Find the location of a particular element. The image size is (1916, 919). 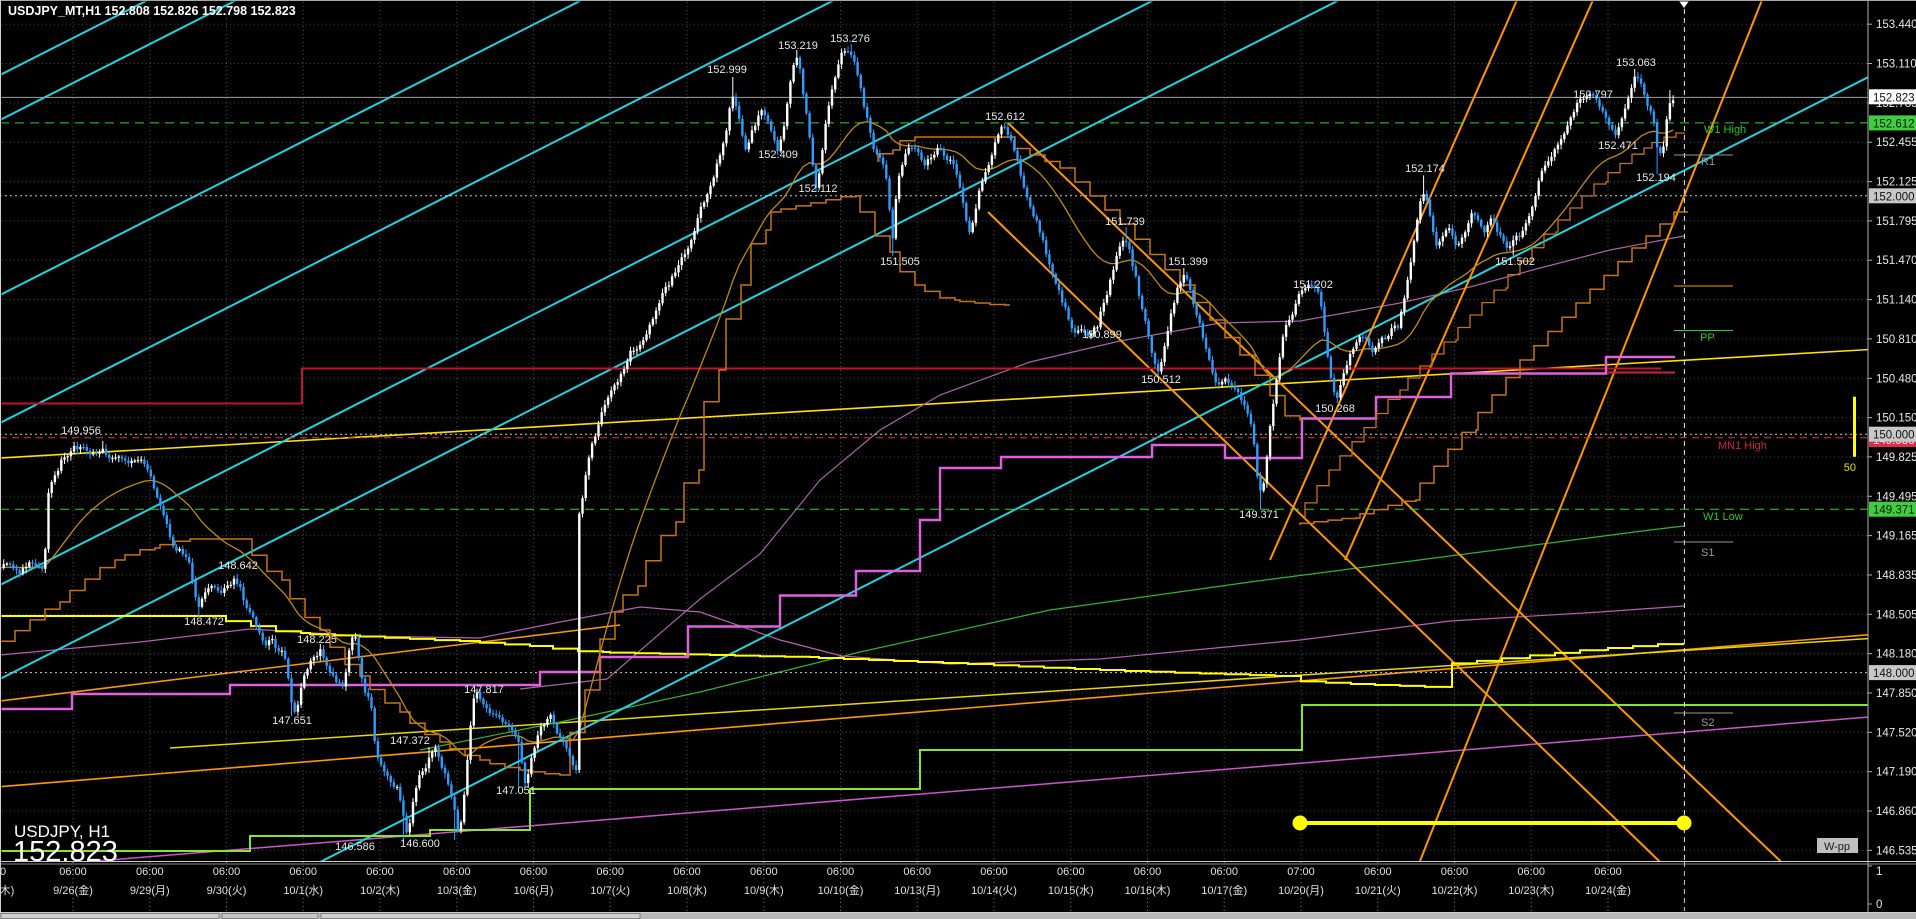

svg-text: 10/2(木) is located at coordinates (380, 890).